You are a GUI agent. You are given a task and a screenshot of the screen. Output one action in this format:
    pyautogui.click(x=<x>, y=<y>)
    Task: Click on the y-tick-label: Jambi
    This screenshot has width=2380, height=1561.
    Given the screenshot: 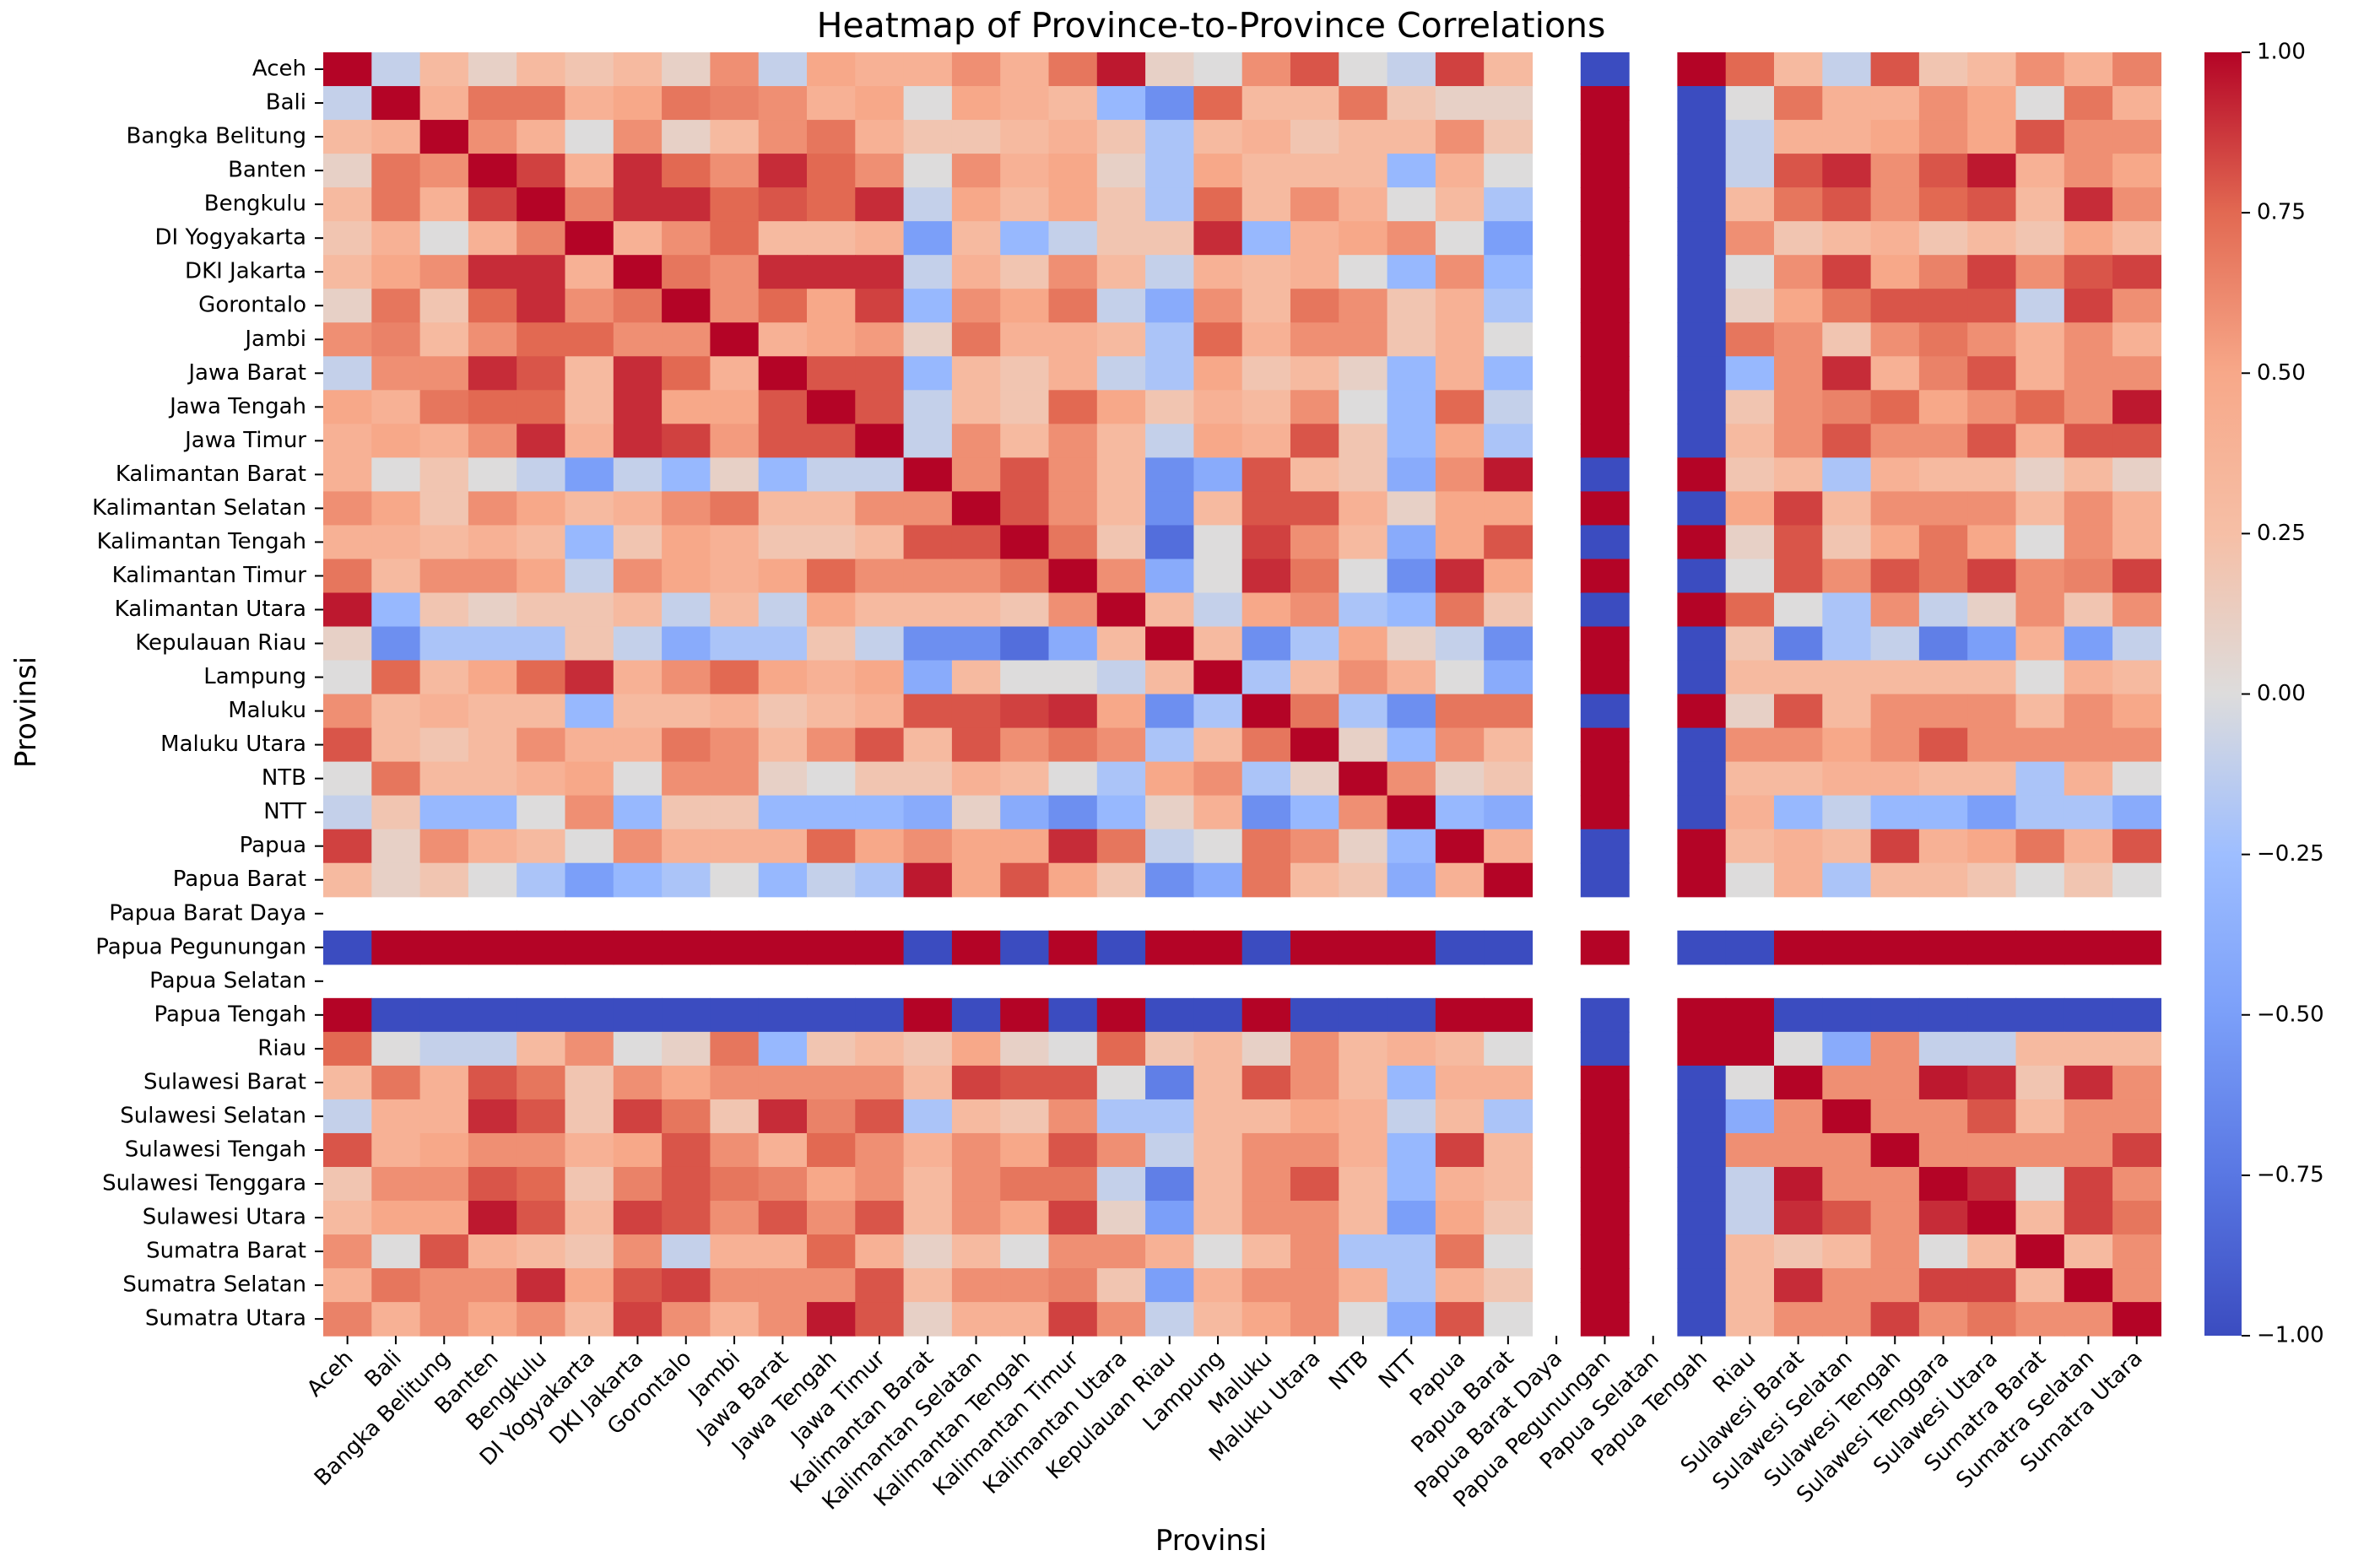 What is the action you would take?
    pyautogui.click(x=274, y=339)
    